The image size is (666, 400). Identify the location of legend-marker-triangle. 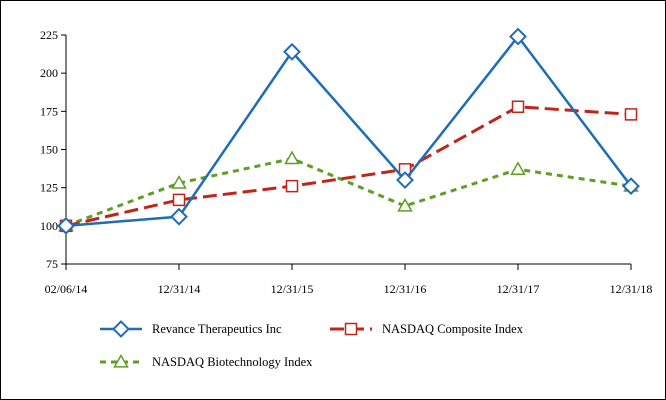
(121, 360).